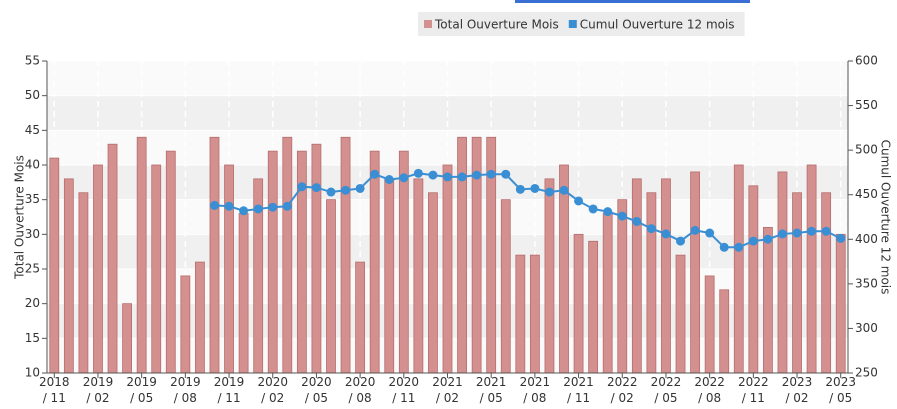 The height and width of the screenshot is (409, 897). I want to click on y-tick-label: 55, so click(32, 61).